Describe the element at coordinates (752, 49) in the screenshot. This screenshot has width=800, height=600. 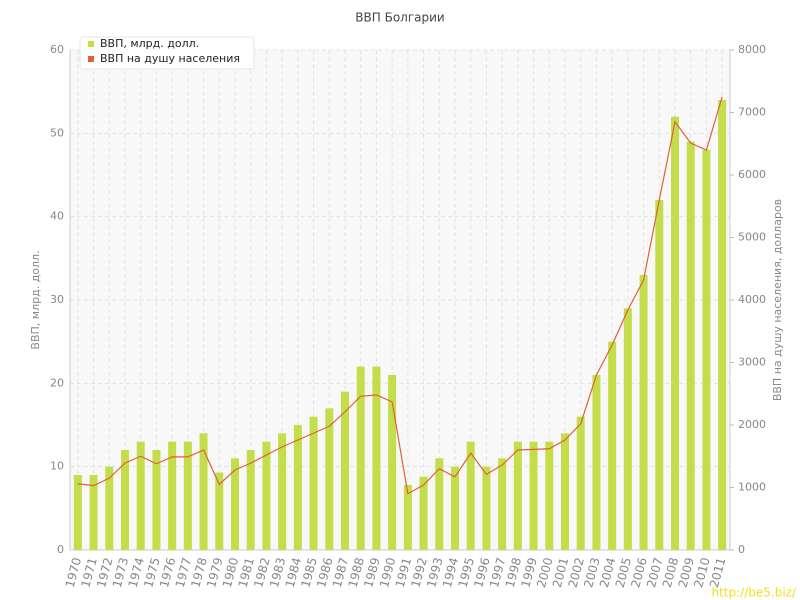
I see `y2-tick-label: 8000` at that location.